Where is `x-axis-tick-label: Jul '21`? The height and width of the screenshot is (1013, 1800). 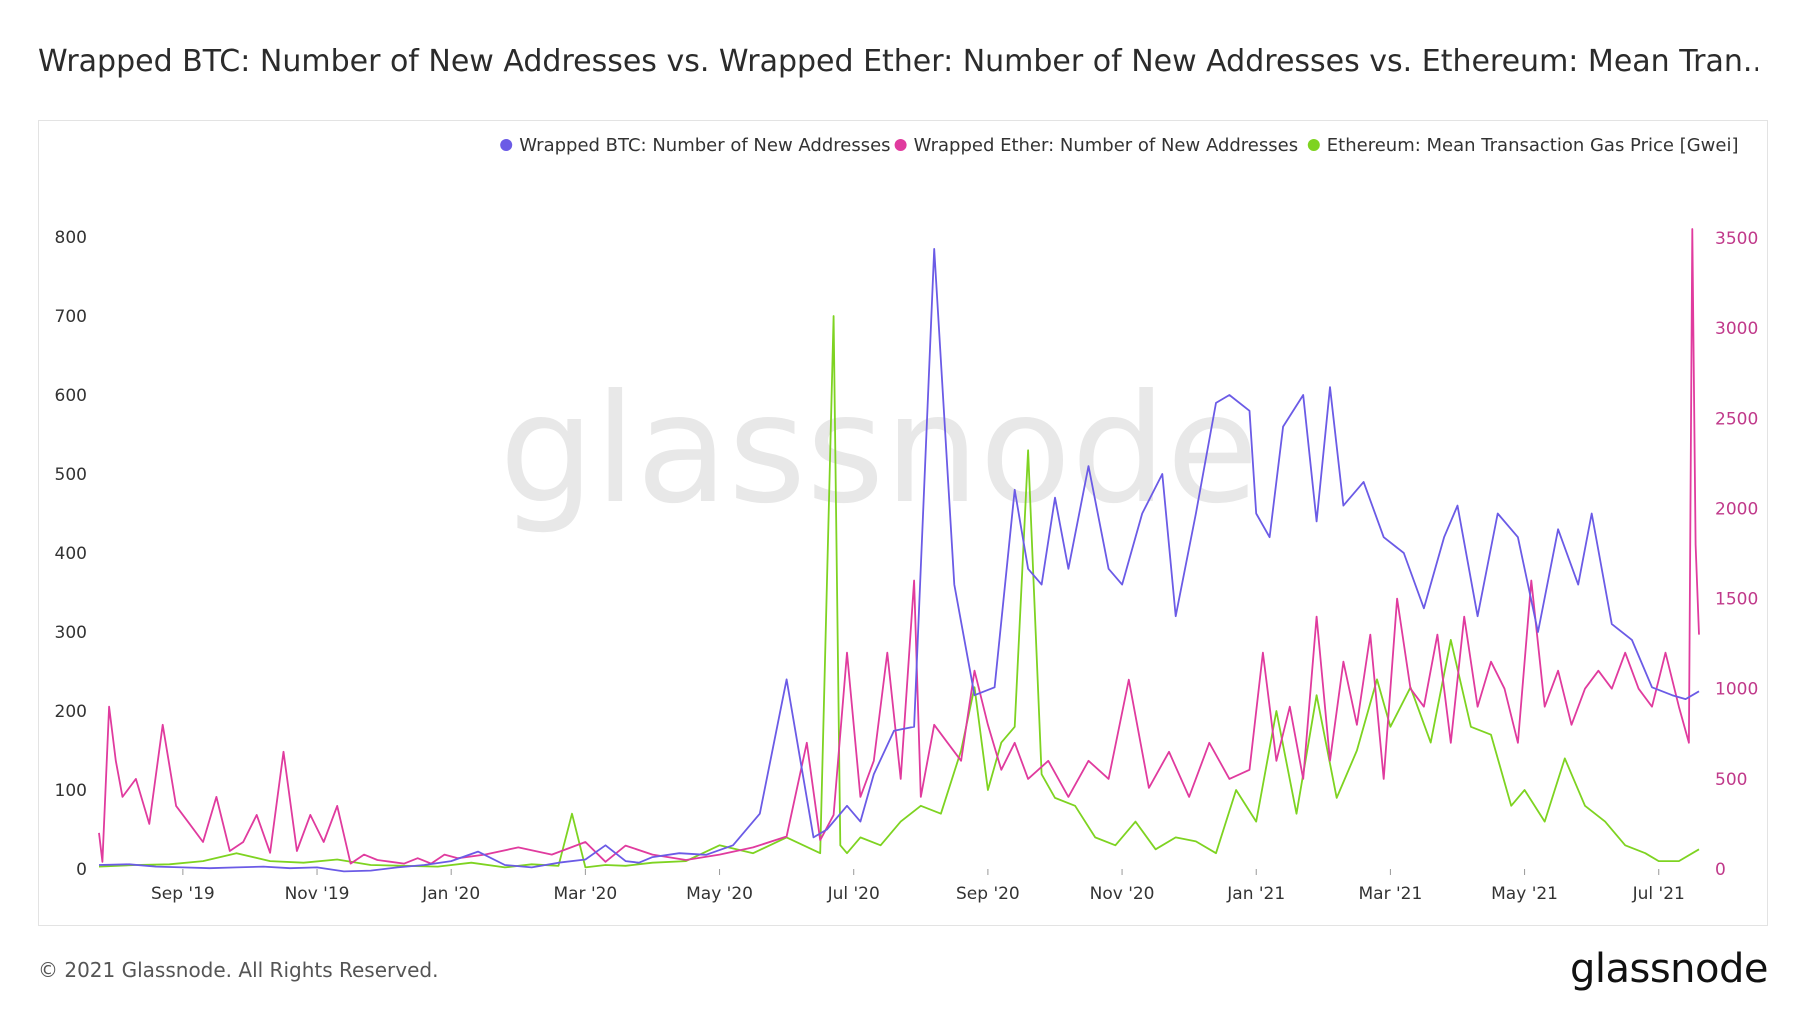 x-axis-tick-label: Jul '21 is located at coordinates (1658, 894).